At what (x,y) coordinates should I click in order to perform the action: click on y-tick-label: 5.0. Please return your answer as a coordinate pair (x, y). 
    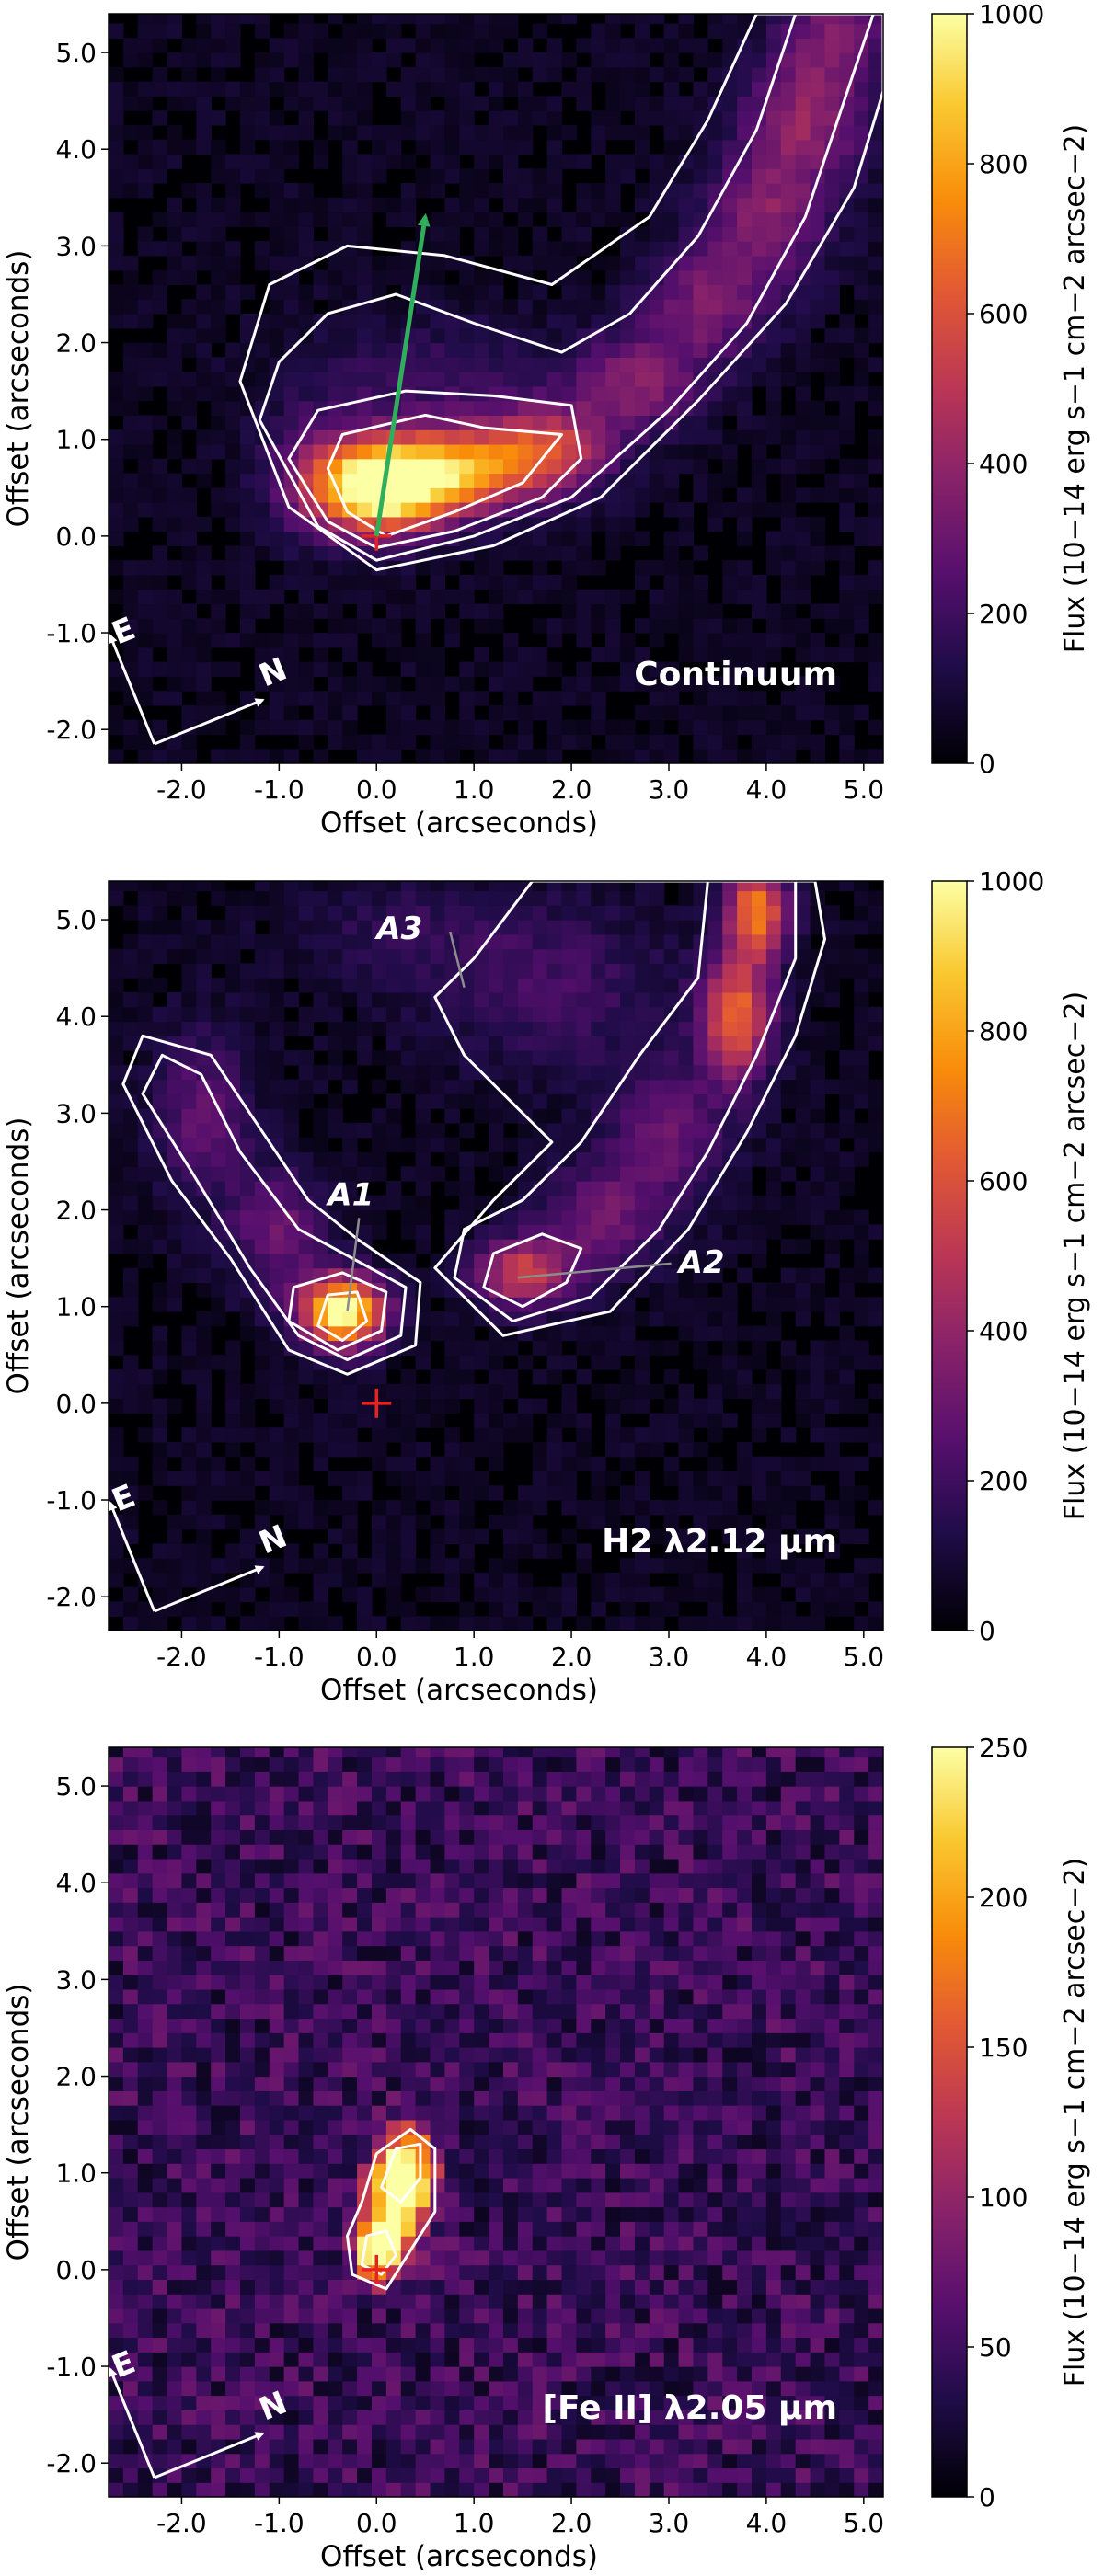
    Looking at the image, I should click on (76, 53).